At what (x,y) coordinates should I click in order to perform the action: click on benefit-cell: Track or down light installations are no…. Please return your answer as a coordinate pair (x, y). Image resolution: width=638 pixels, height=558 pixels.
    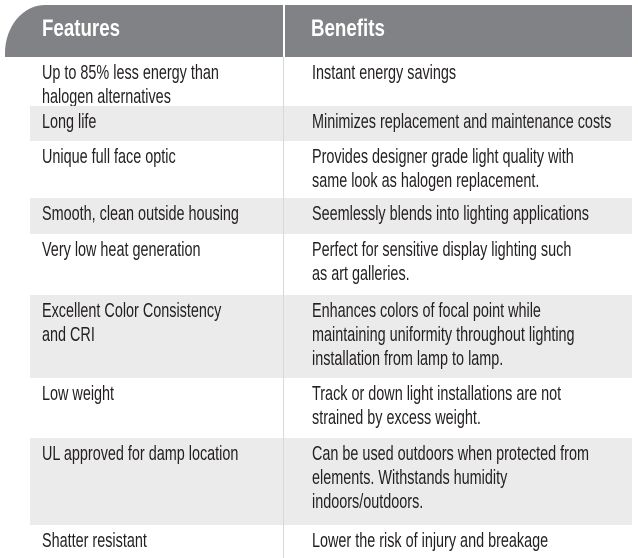
    Looking at the image, I should click on (437, 406).